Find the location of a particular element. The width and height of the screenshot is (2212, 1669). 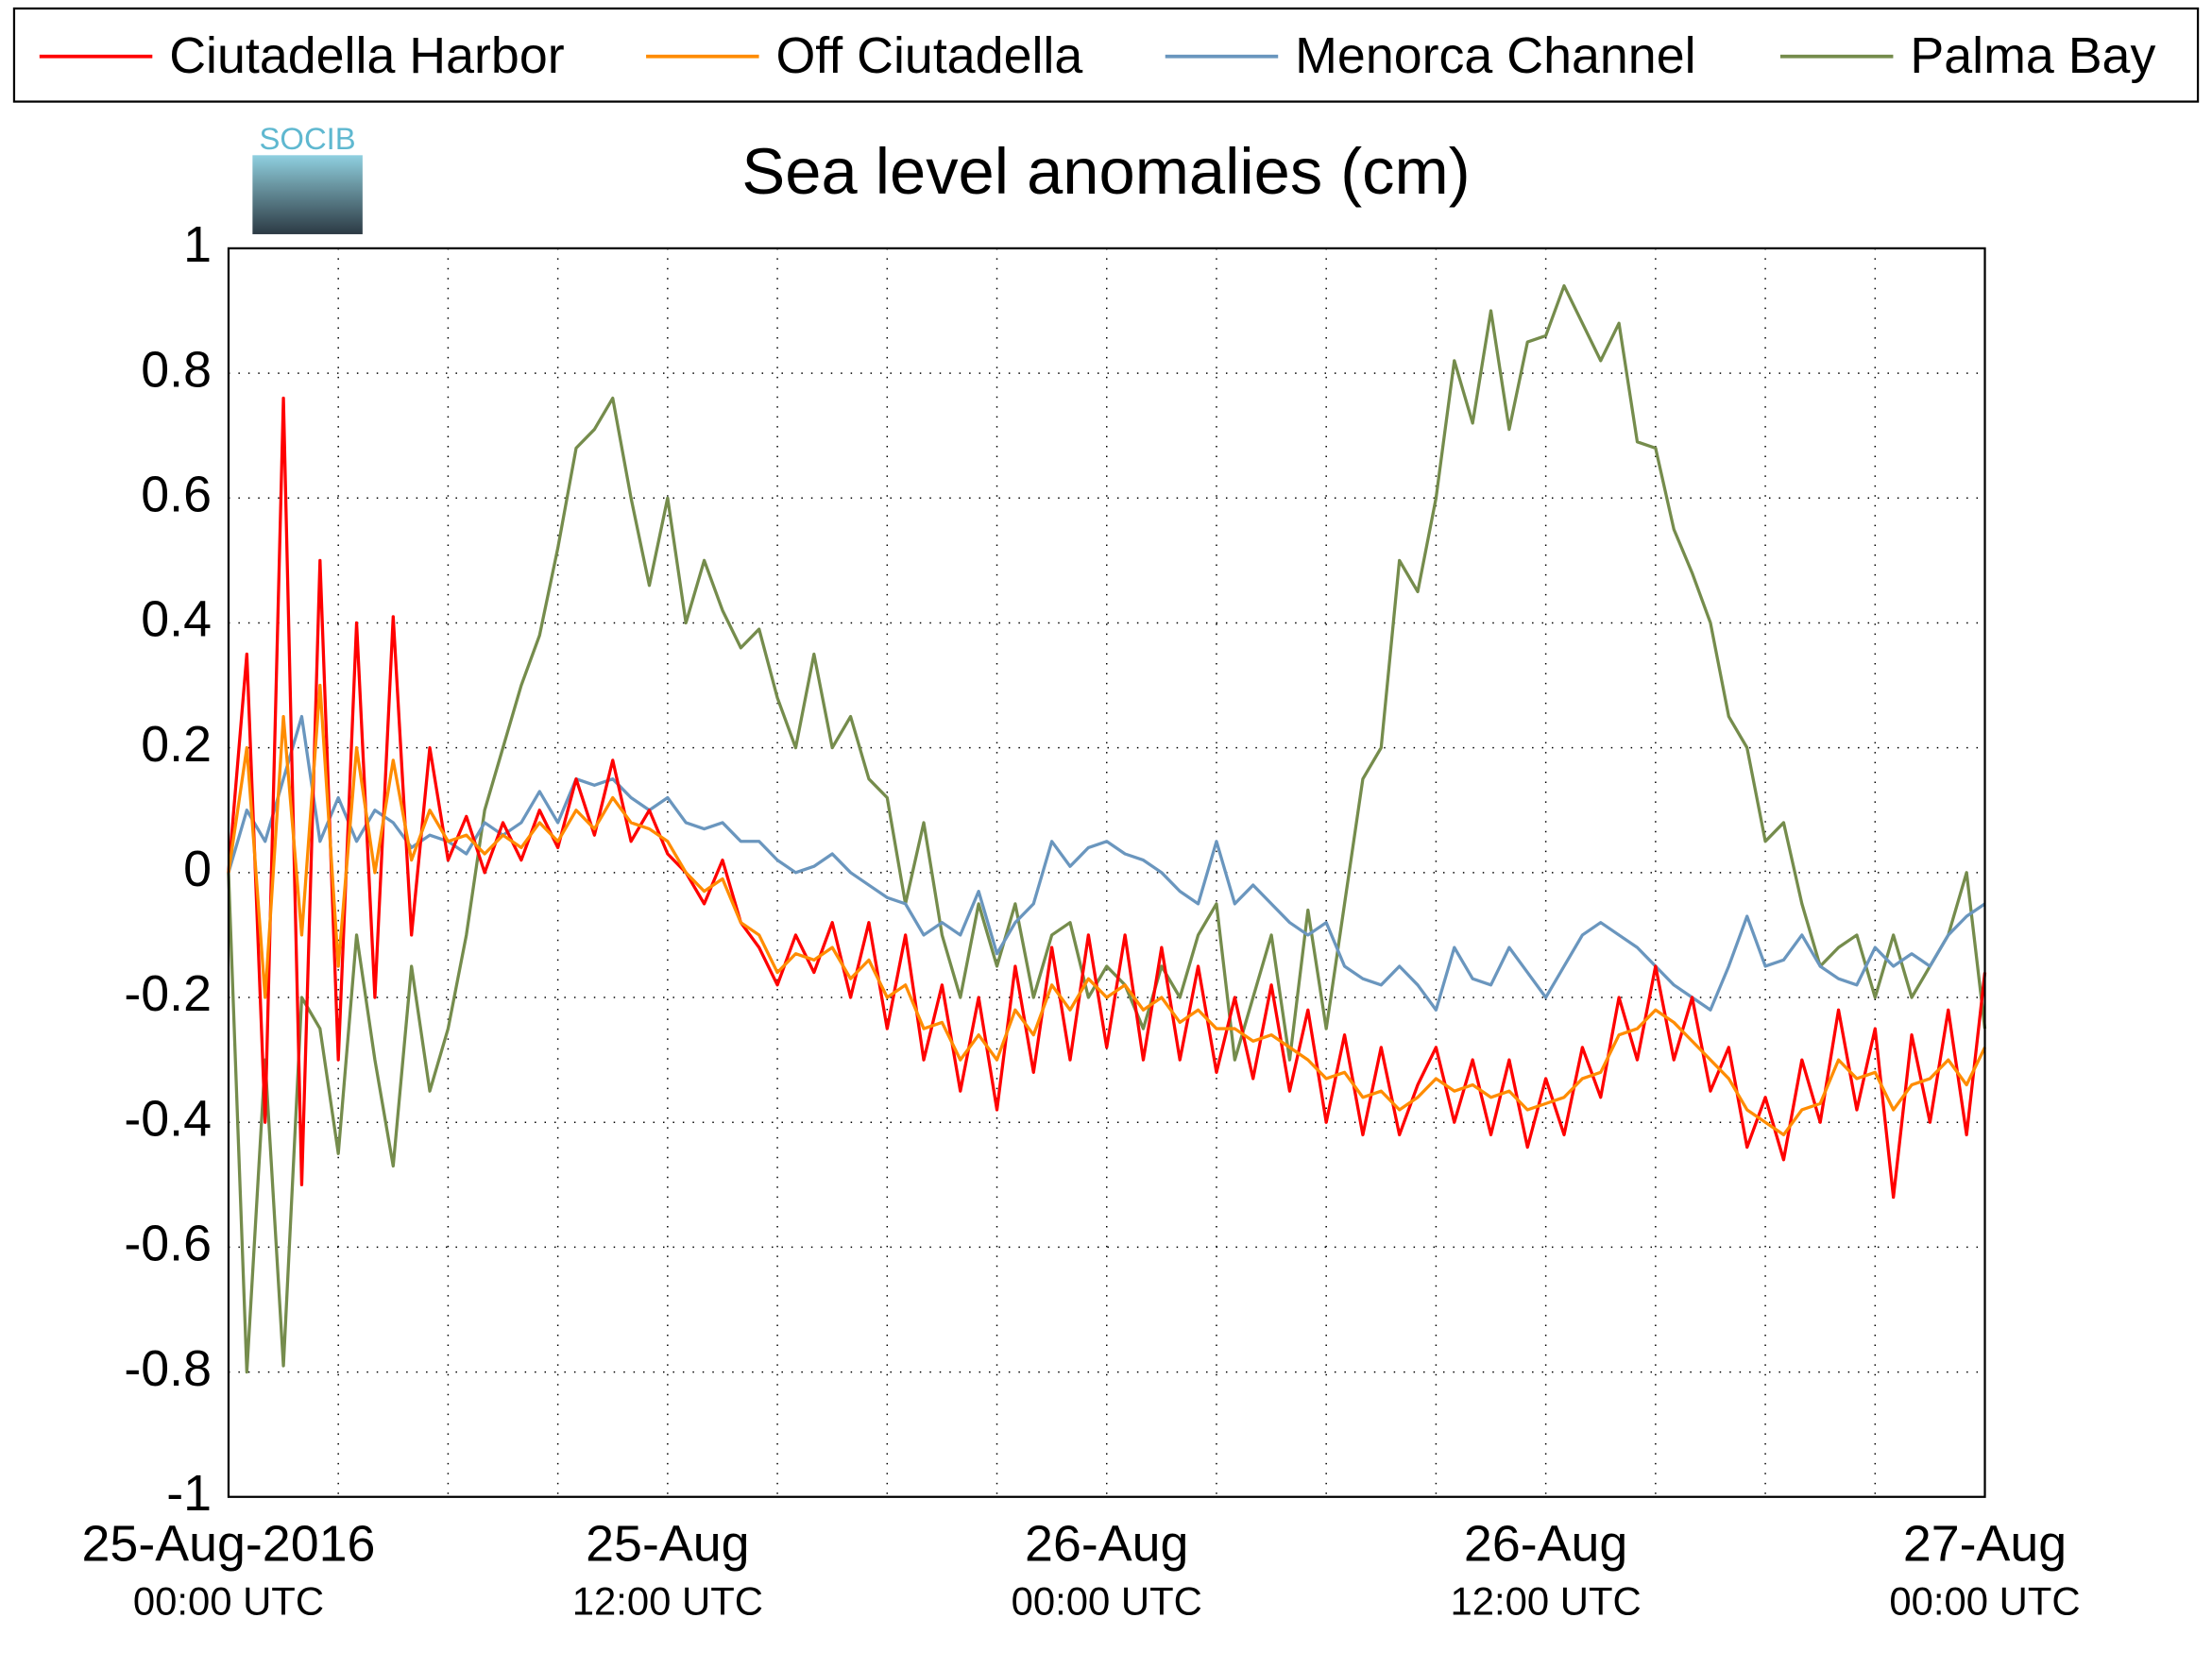

legend-label: Off Ciutadella is located at coordinates (928, 56).